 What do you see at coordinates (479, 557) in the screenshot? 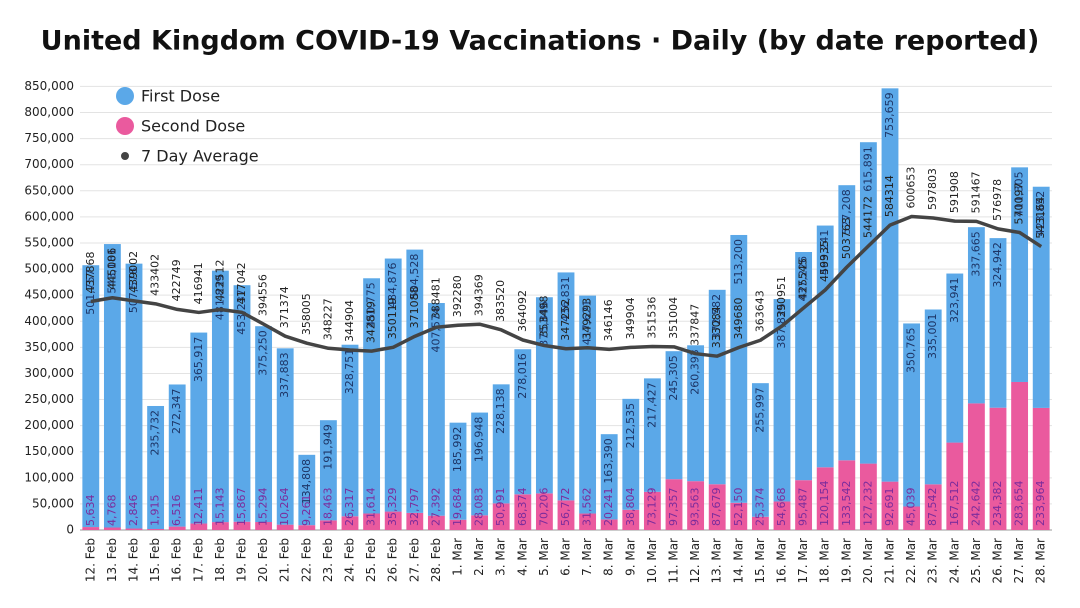
I see `x-tick-label: 2. Mar` at bounding box center [479, 557].